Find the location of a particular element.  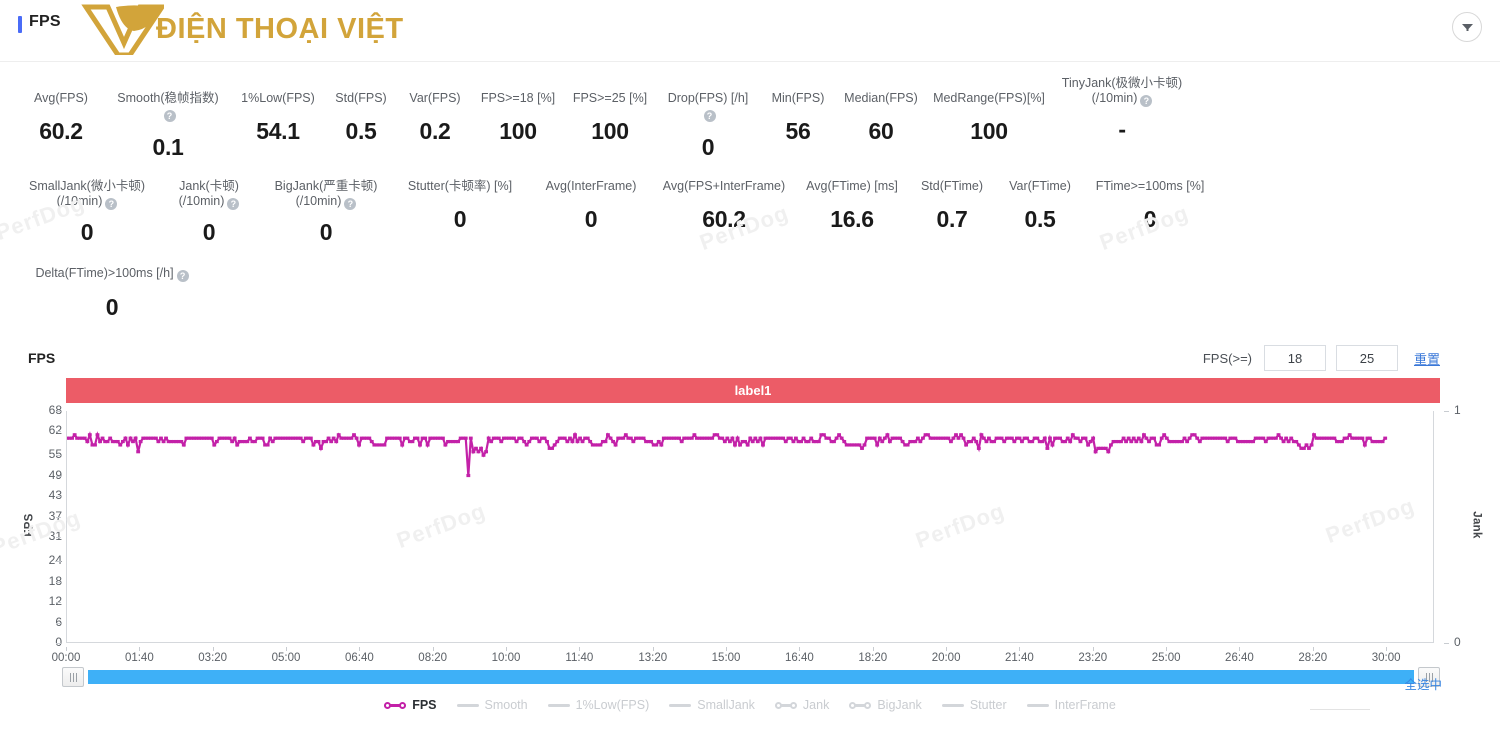

metric-cell: Drop(FPS) [/h]? 0 is located at coordinates (708, 118).